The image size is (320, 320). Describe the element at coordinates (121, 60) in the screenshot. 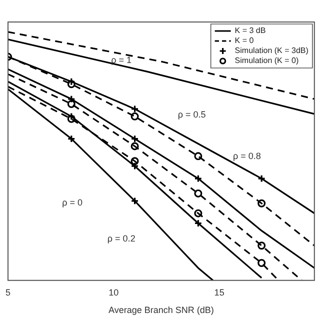

I see `annotation: ρ = 1` at that location.